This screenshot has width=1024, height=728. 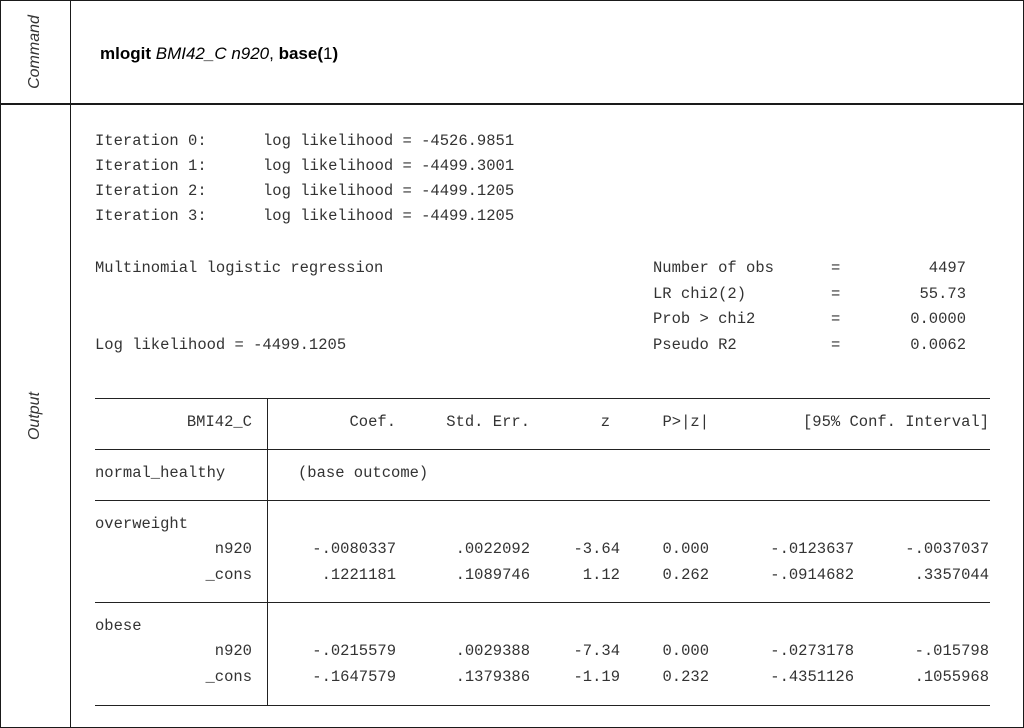 I want to click on horizontal-divider, so click(x=512, y=104).